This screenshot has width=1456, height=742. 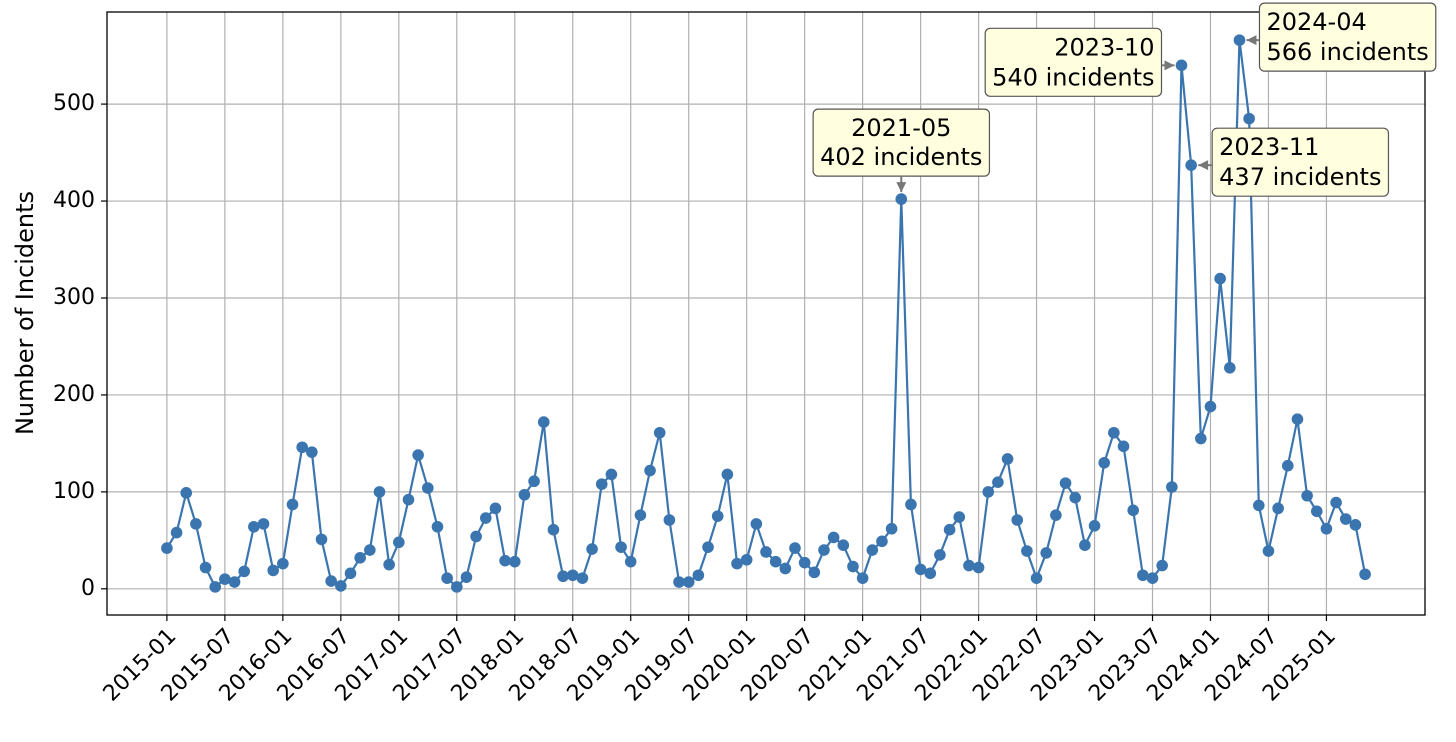 I want to click on annotation-text: 437 incidents, so click(x=1300, y=177).